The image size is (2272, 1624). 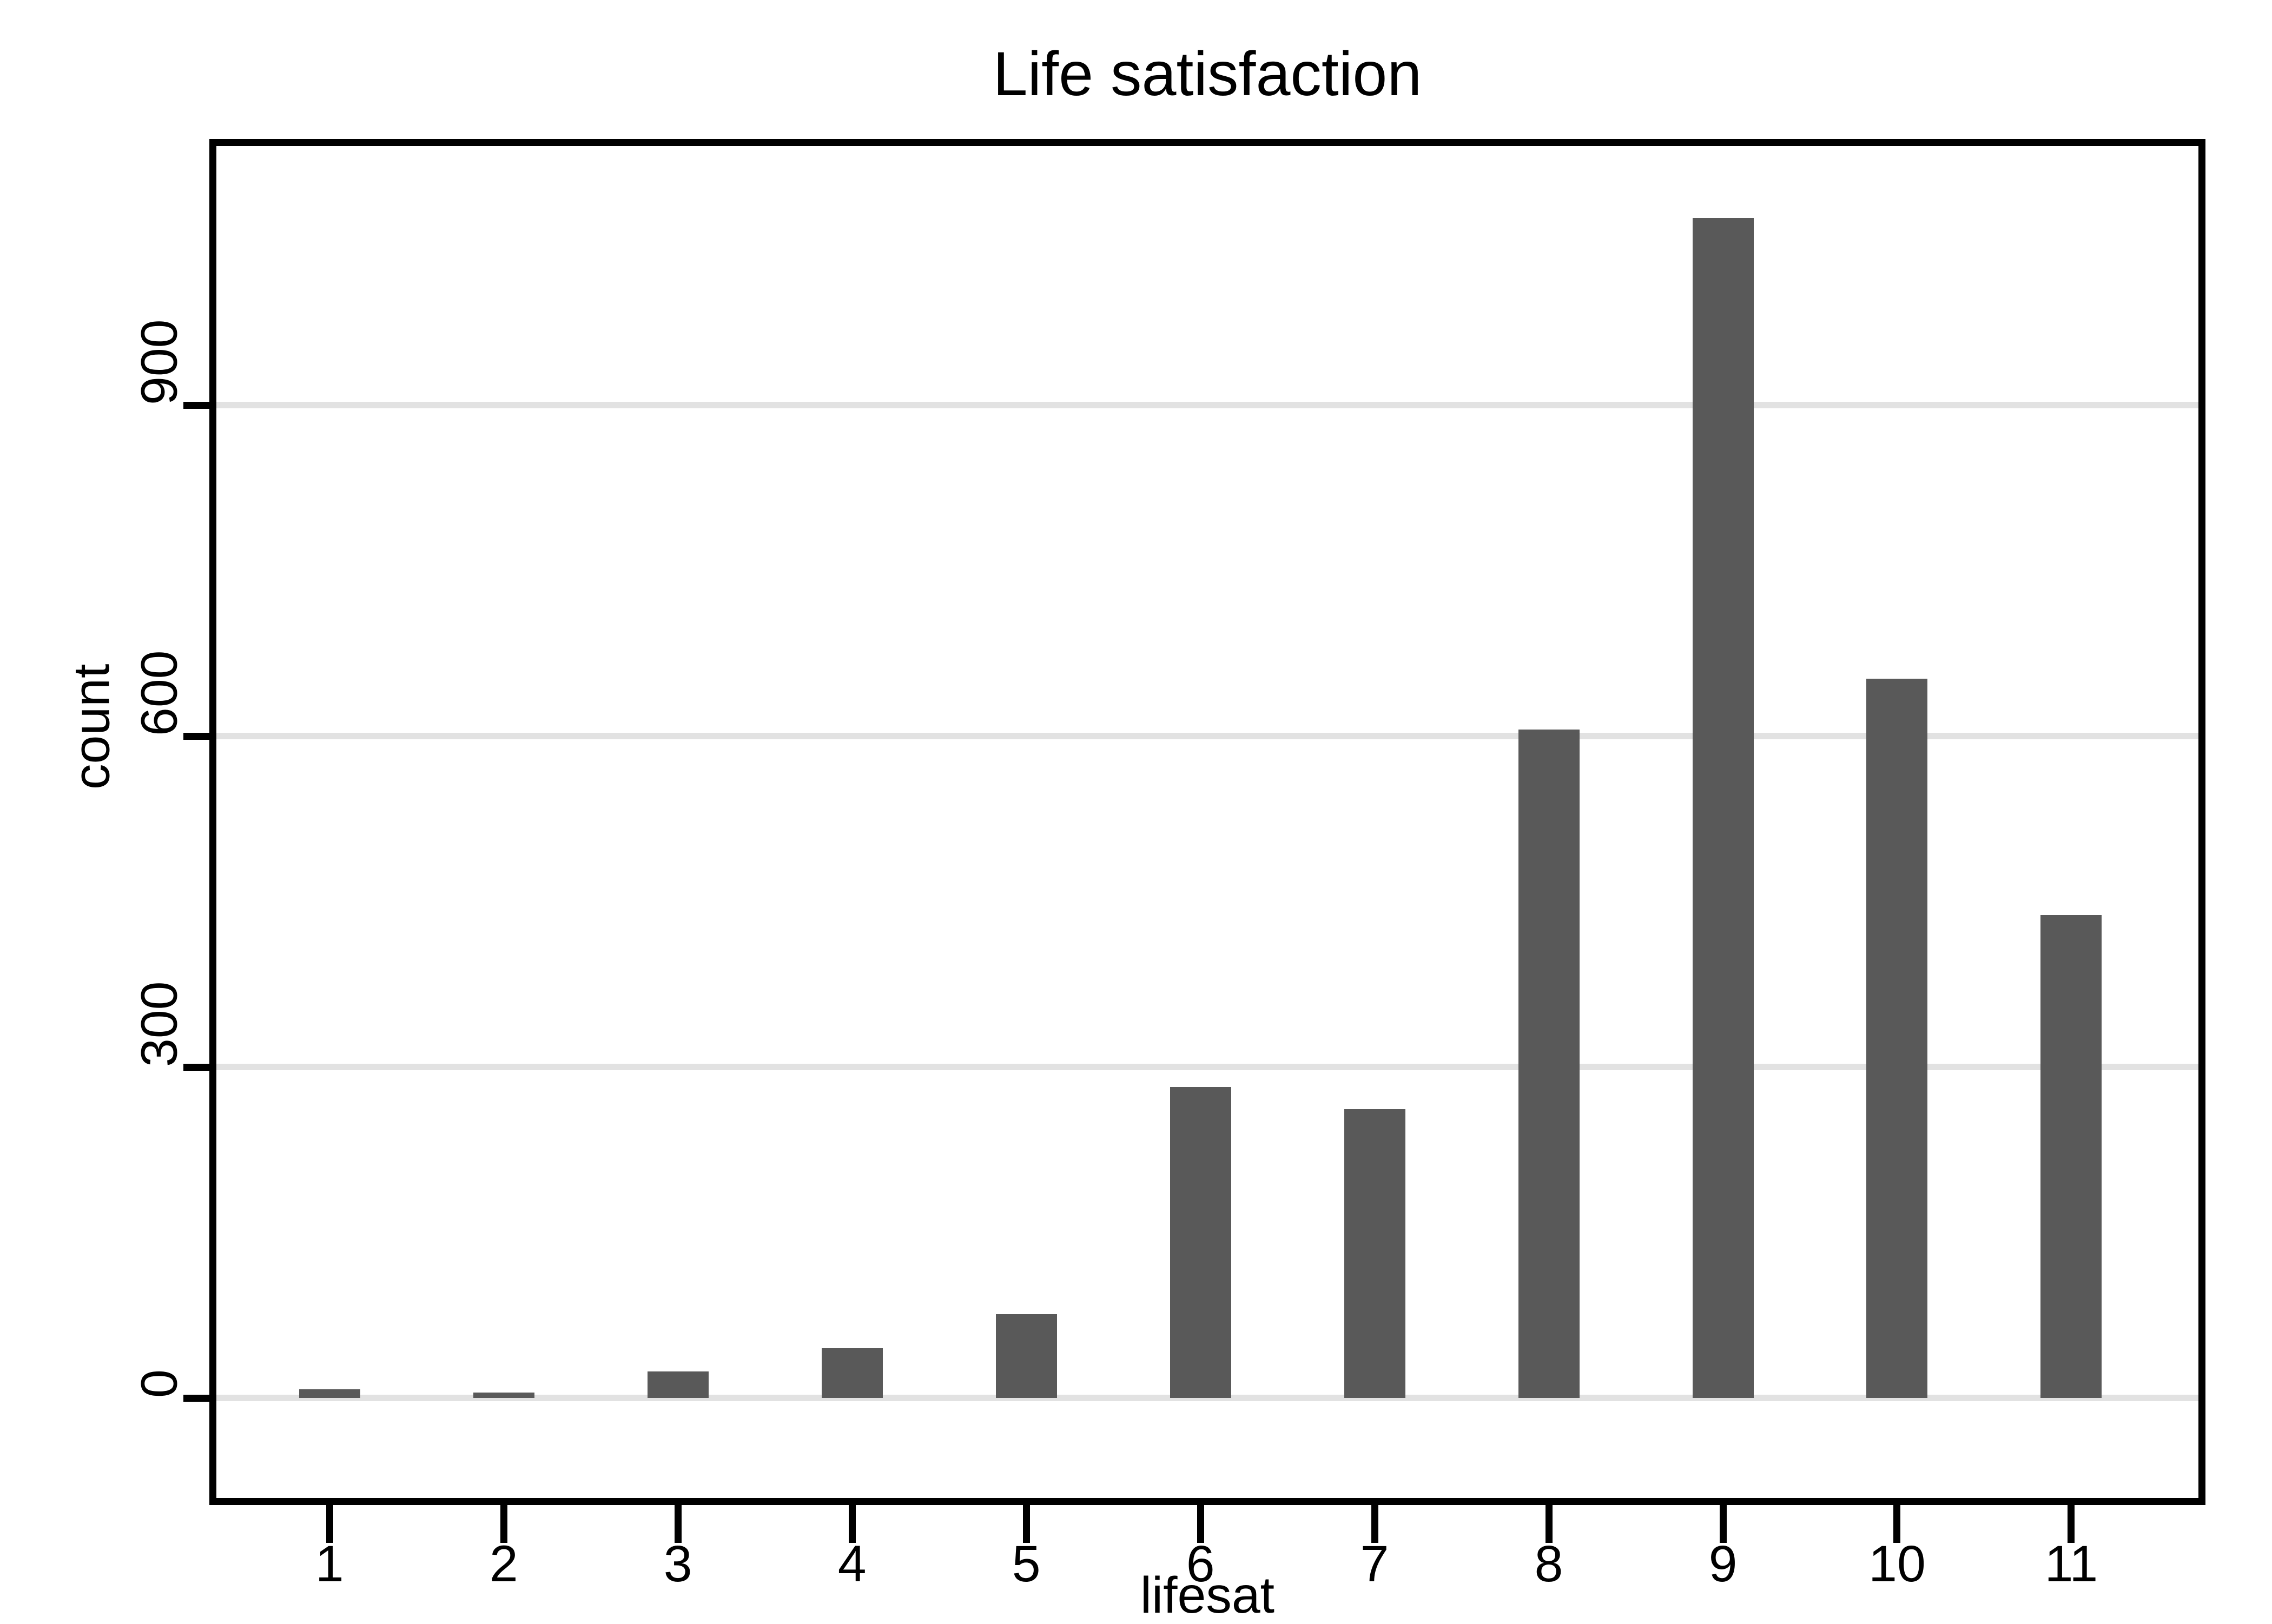 I want to click on x-tick-label-11: 11, so click(x=2071, y=1564).